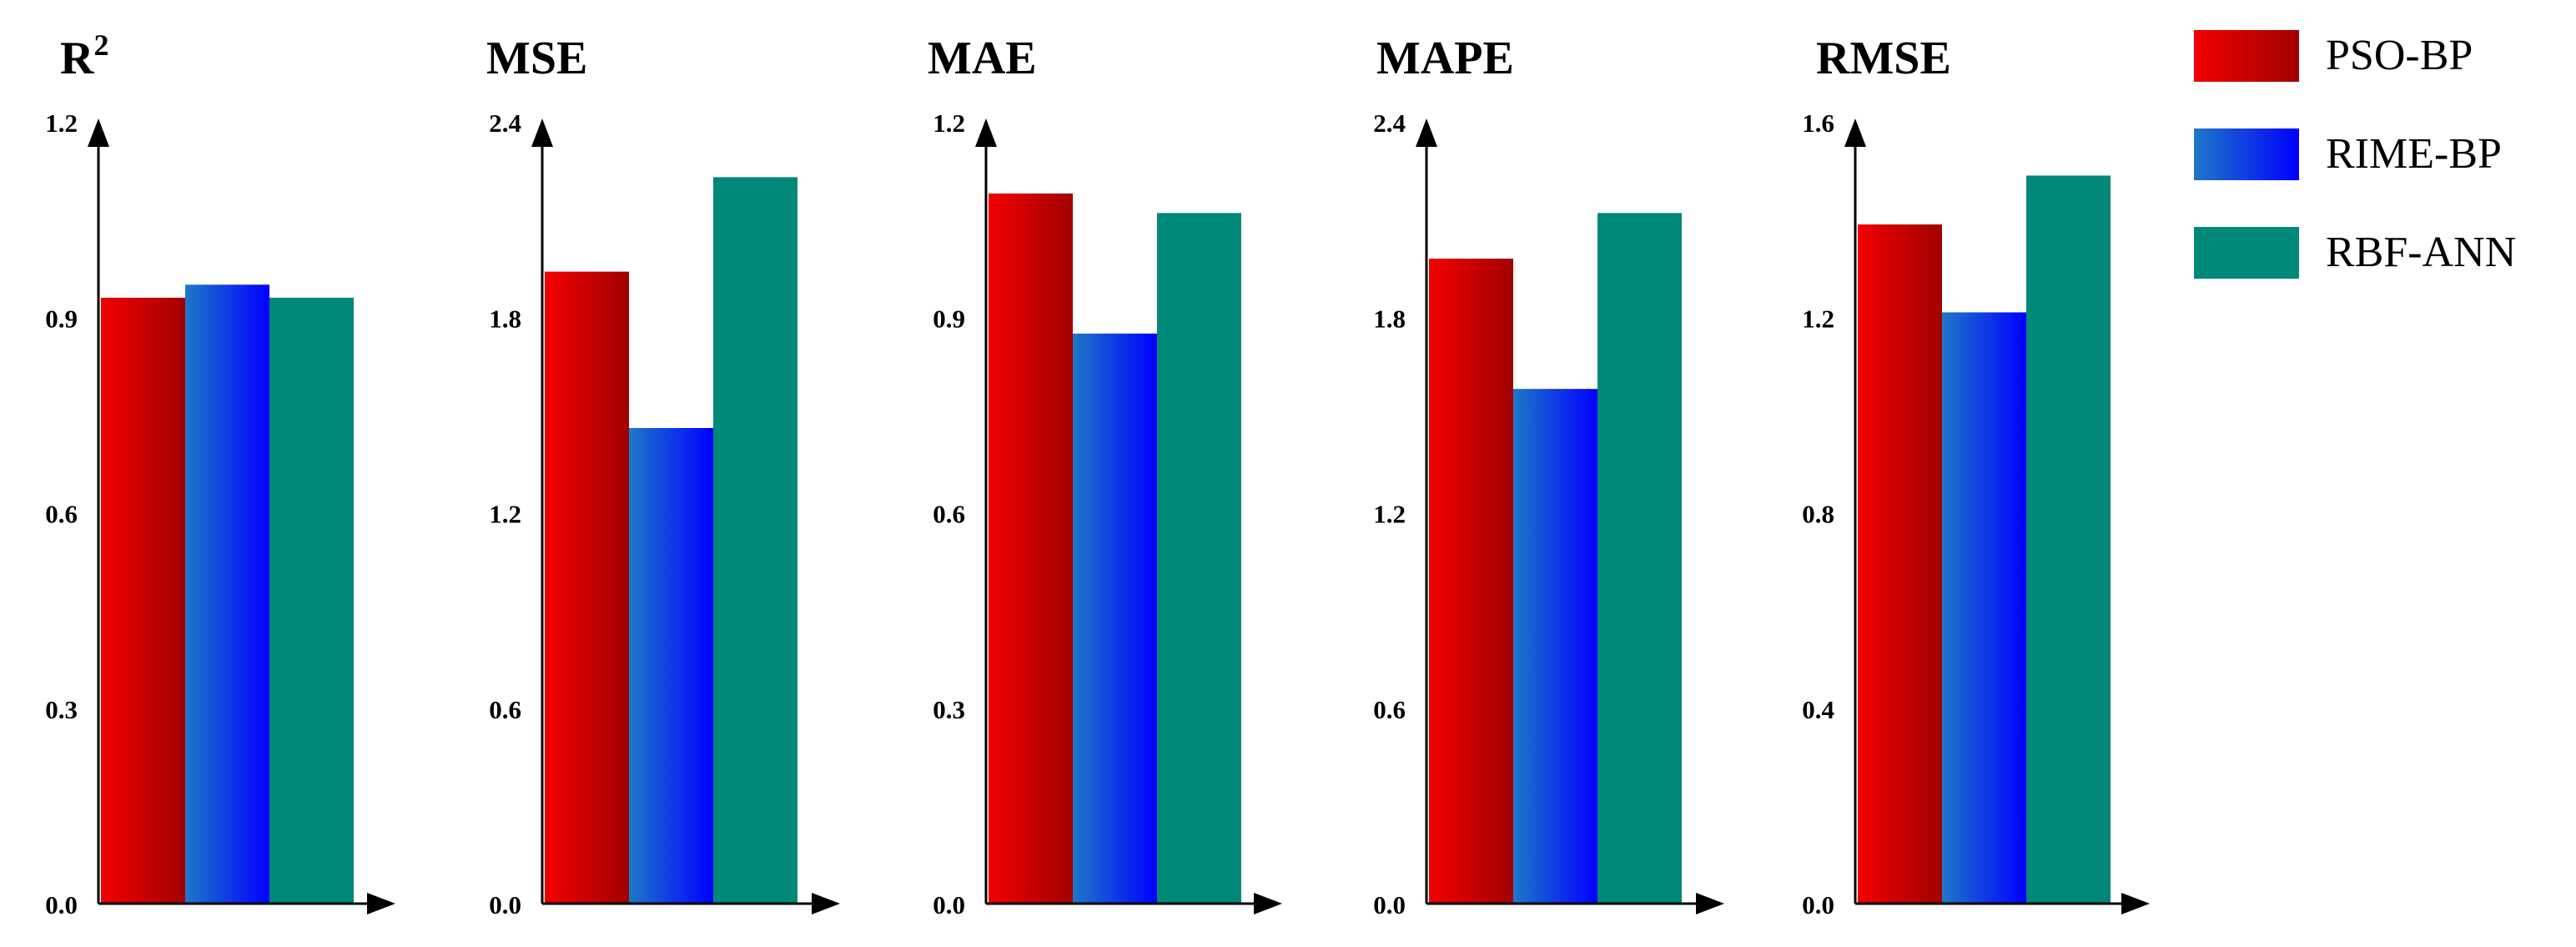 The height and width of the screenshot is (947, 2576). What do you see at coordinates (1883, 58) in the screenshot?
I see `panel-title: RMSE` at bounding box center [1883, 58].